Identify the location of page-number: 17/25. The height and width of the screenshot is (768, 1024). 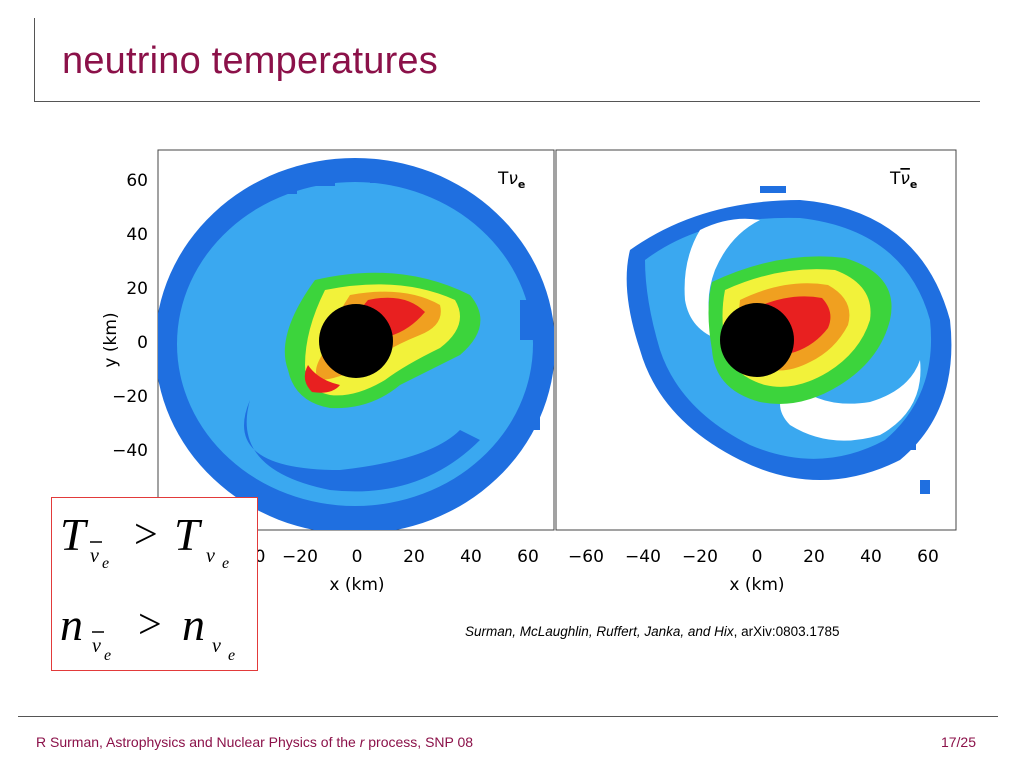
(958, 742).